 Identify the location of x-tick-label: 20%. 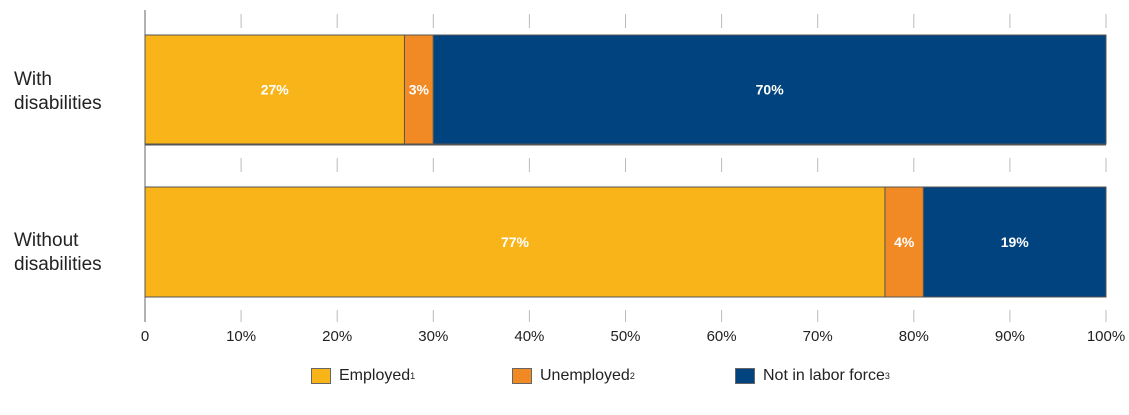
(337, 336).